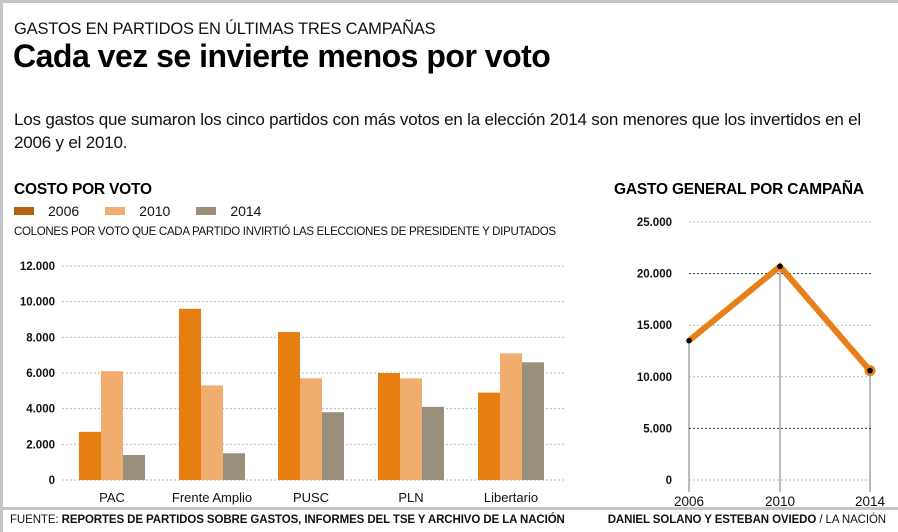  Describe the element at coordinates (46, 211) in the screenshot. I see `legend-item-2006: 2006` at that location.